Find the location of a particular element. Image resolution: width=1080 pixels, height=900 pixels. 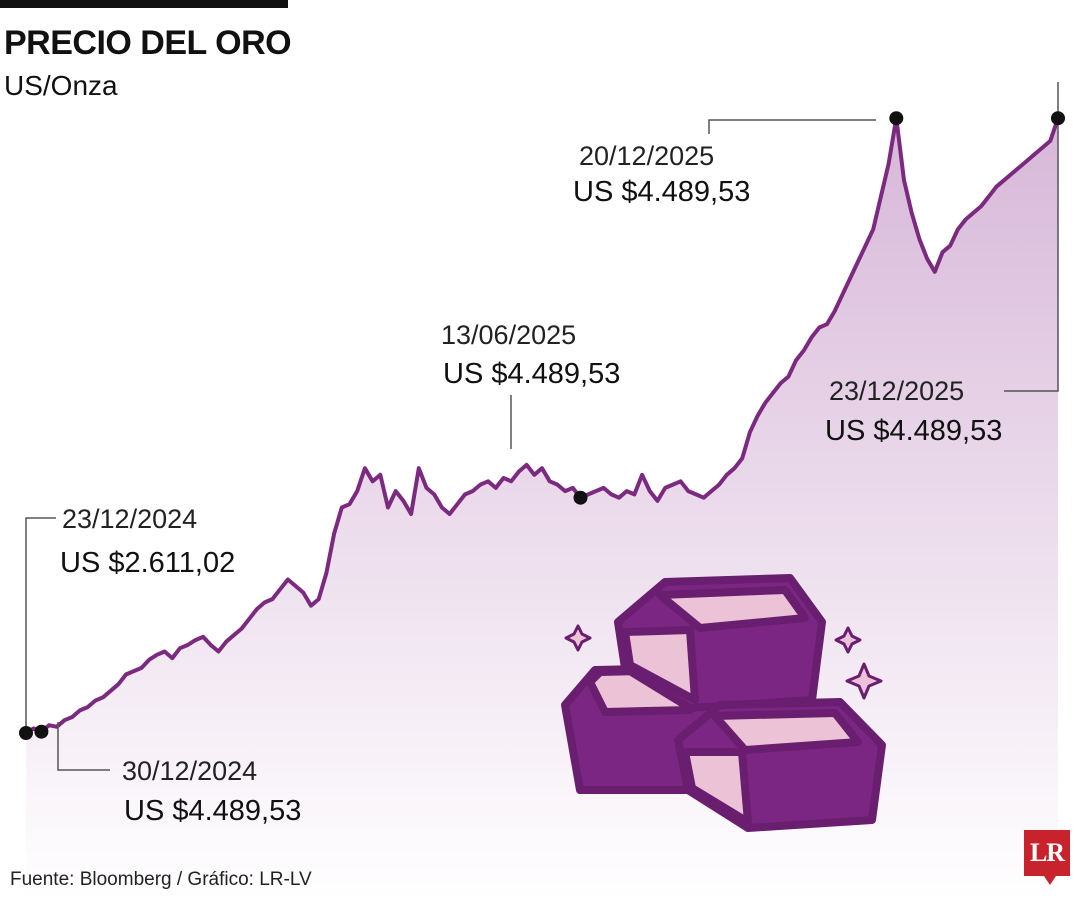

source-credit: Fuente: Bloomberg / Gráfico: LR-LV is located at coordinates (161, 879).